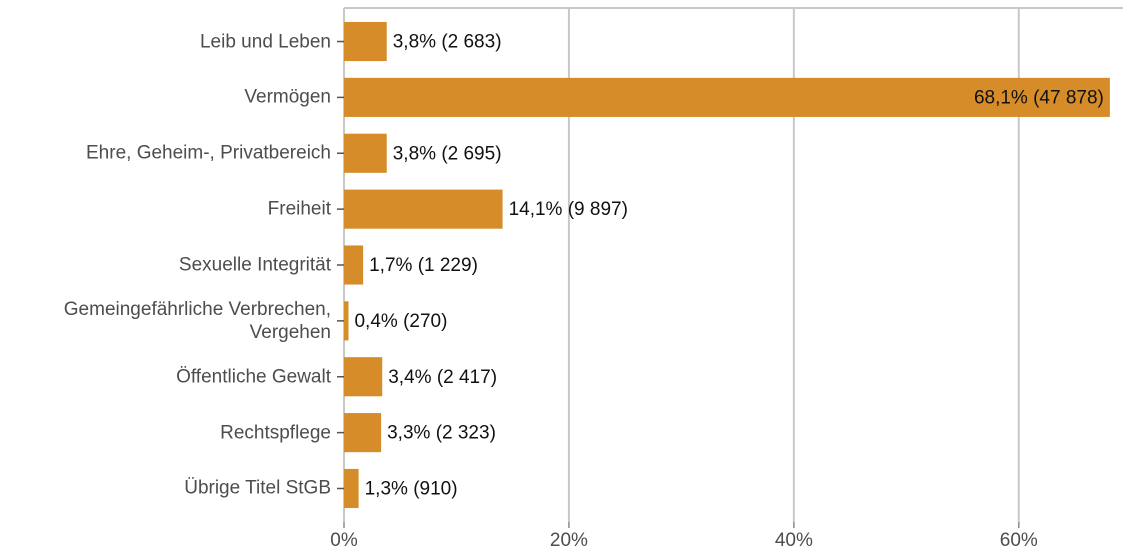 This screenshot has height=552, width=1123. Describe the element at coordinates (299, 209) in the screenshot. I see `y-tick-label: Freiheit` at that location.